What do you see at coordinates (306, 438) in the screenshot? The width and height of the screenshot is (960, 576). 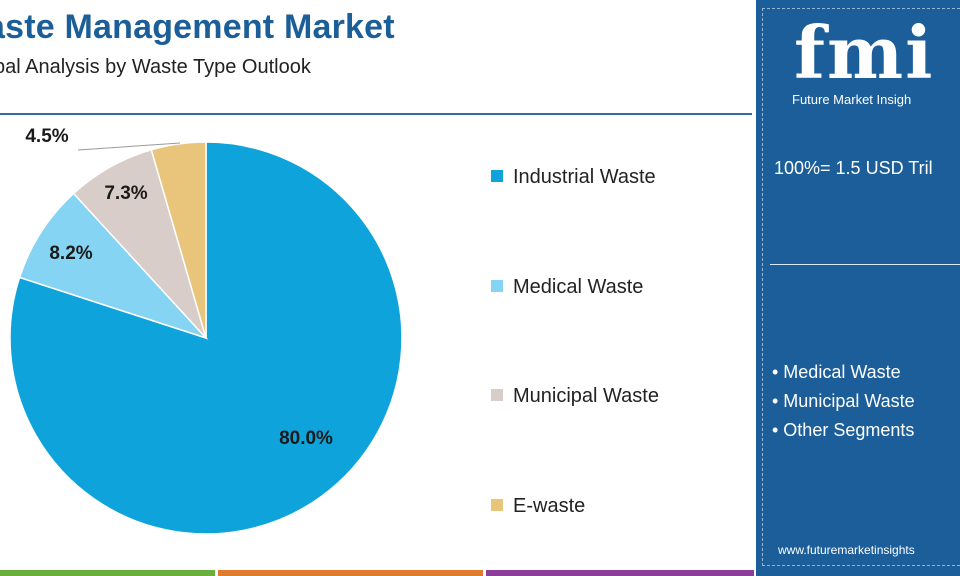 I see `data-label-industrial-waste: 80.0%` at bounding box center [306, 438].